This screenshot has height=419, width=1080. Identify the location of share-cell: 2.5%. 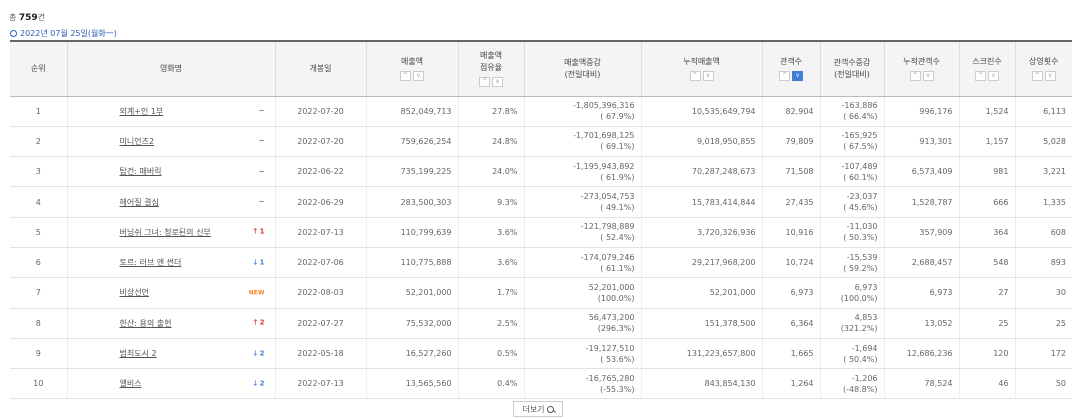
(490, 323).